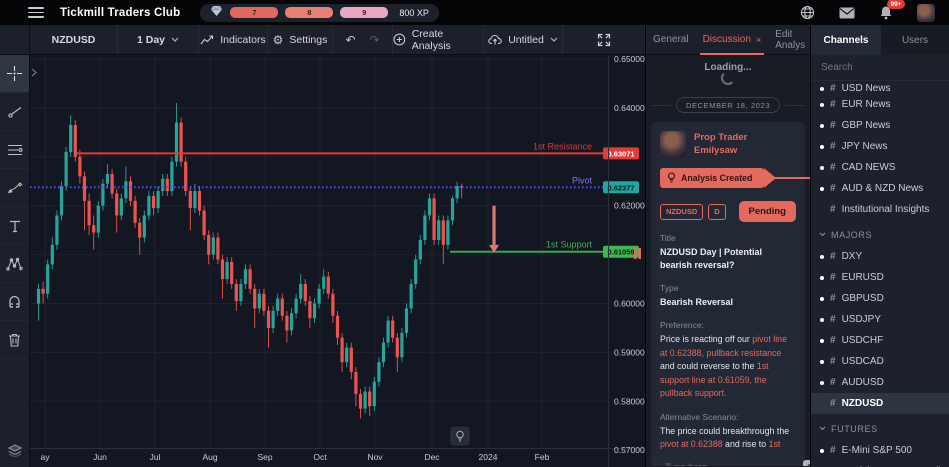 This screenshot has height=467, width=949. I want to click on svg-text: 1st Support, so click(569, 245).